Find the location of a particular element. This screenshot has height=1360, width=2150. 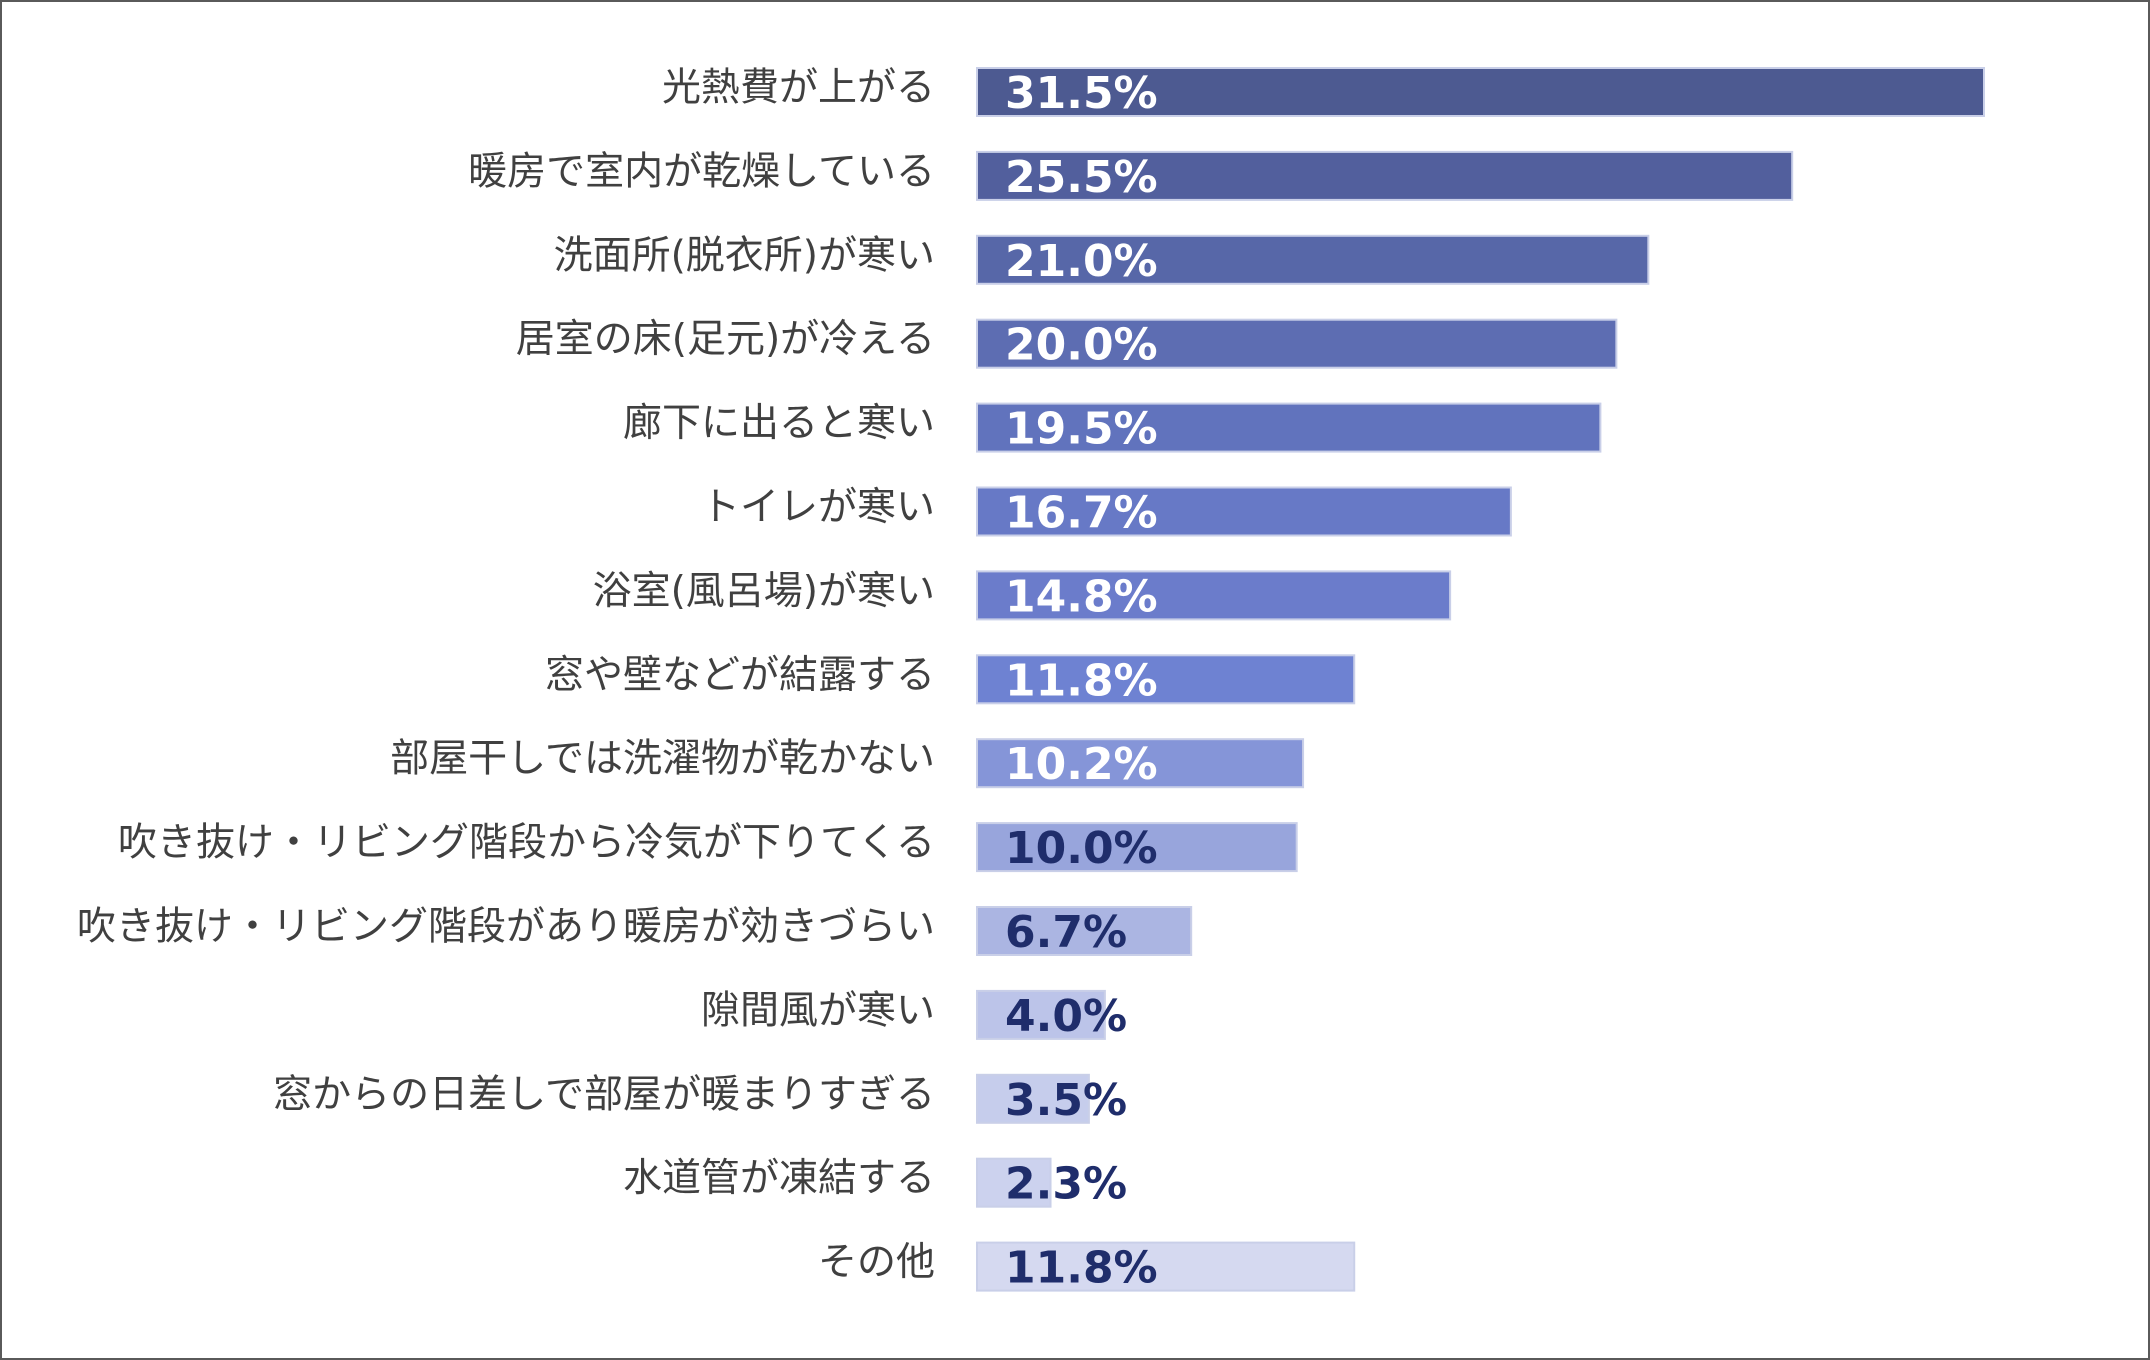

category-label: 廊下に出ると寒い is located at coordinates (779, 423).